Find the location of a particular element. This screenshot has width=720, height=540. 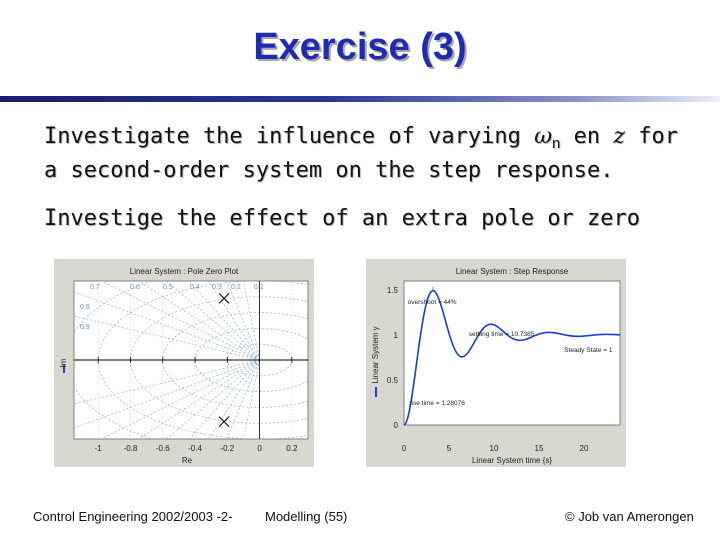

slide-title: Exercise (3) is located at coordinates (360, 47).